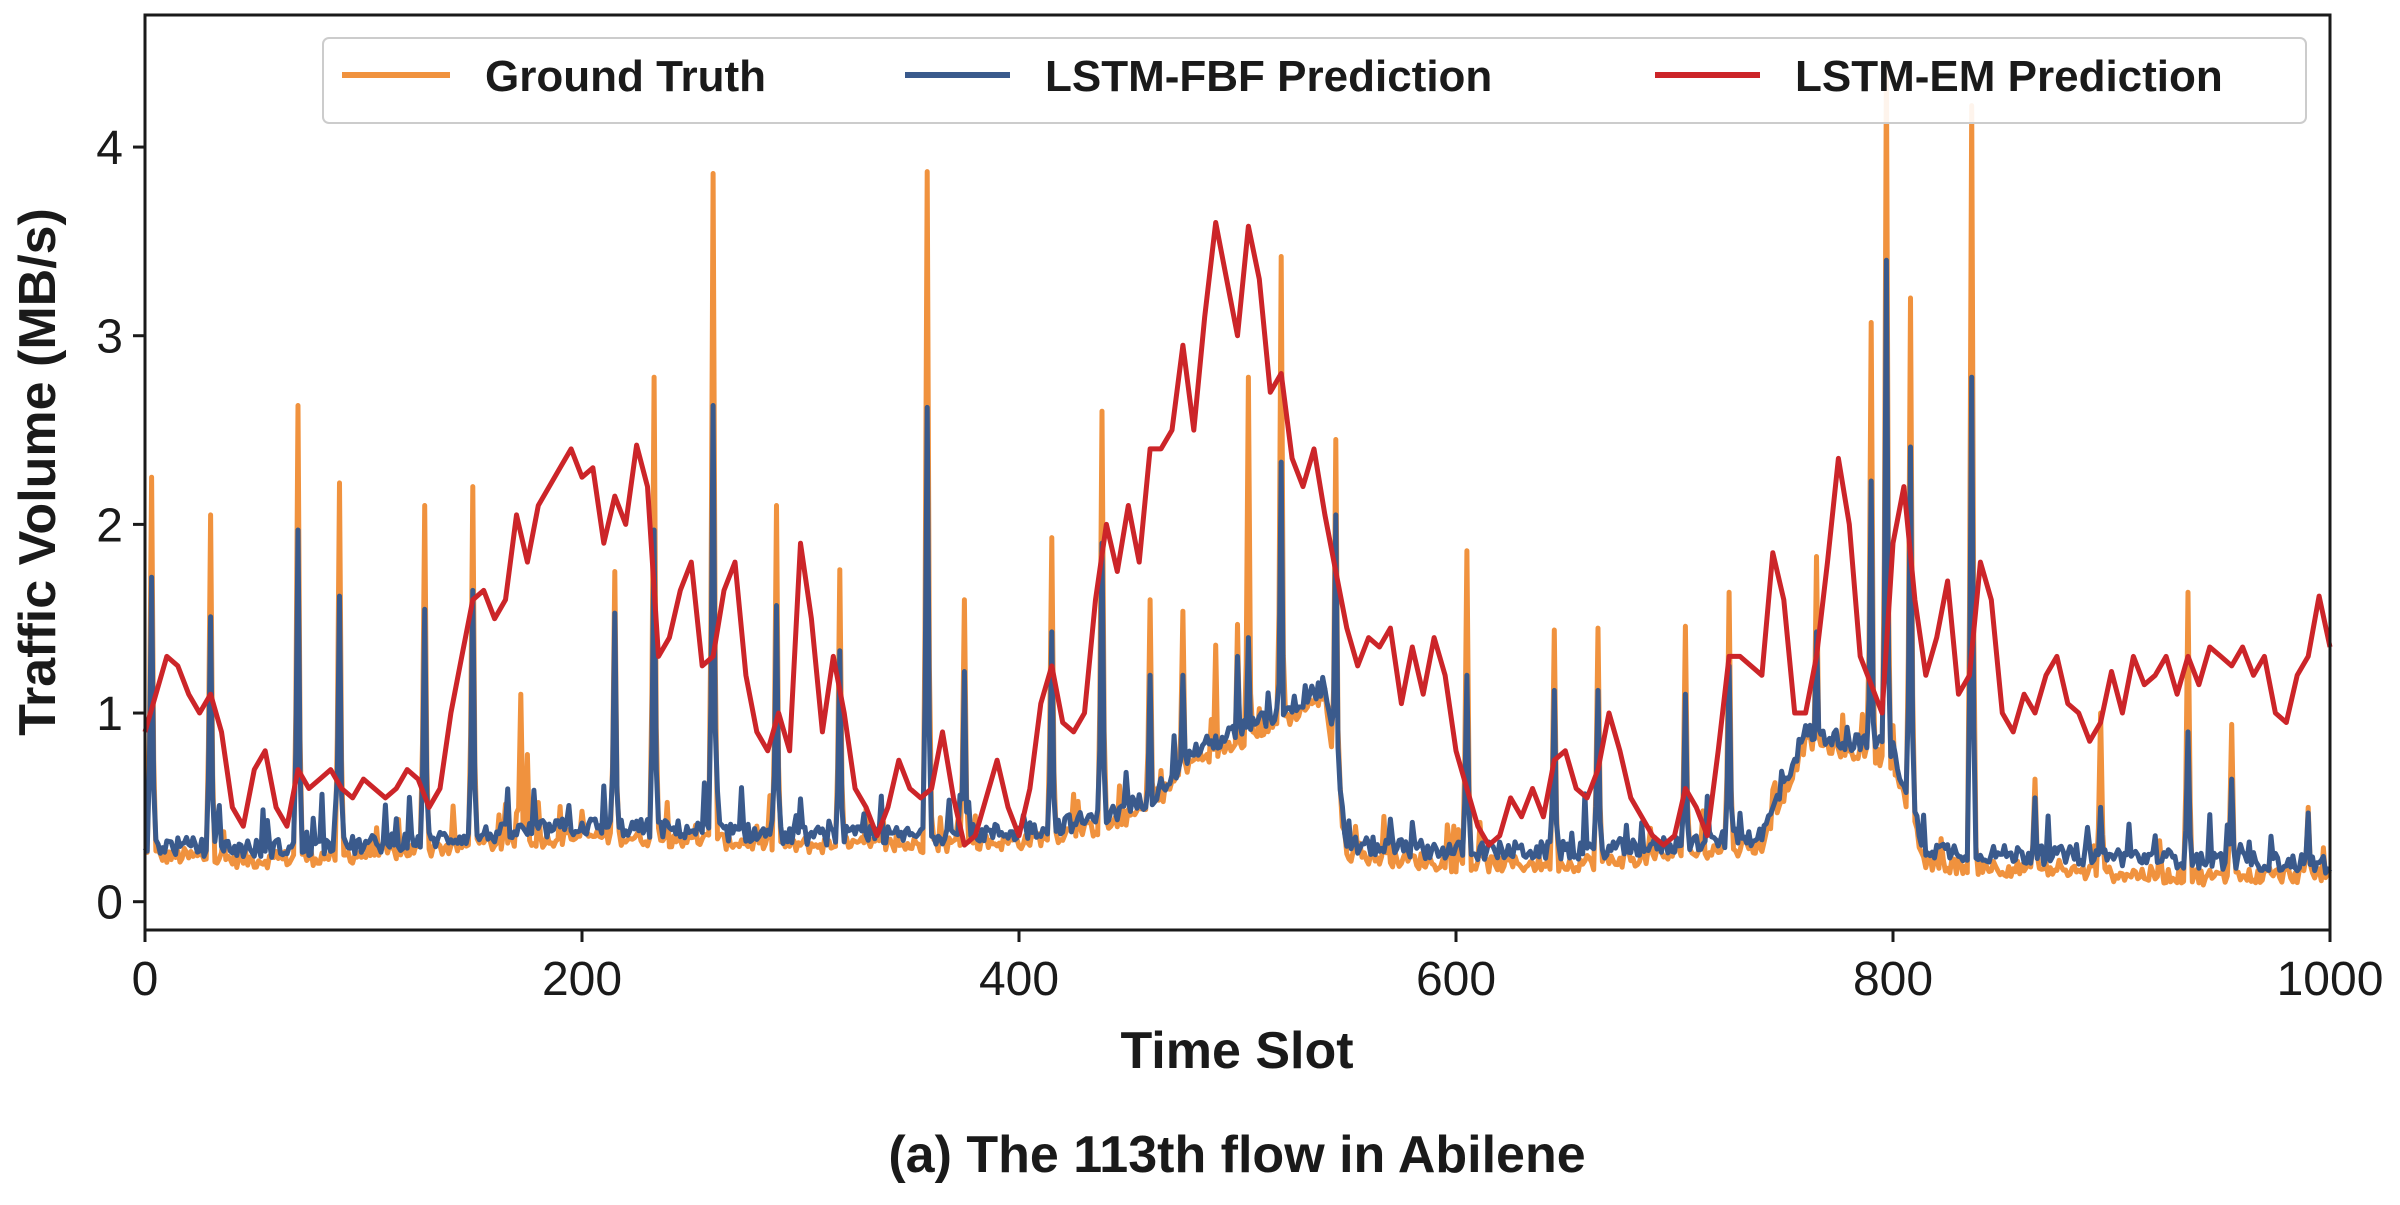 Image resolution: width=2400 pixels, height=1205 pixels. What do you see at coordinates (582, 979) in the screenshot?
I see `x-tick-label: 200` at bounding box center [582, 979].